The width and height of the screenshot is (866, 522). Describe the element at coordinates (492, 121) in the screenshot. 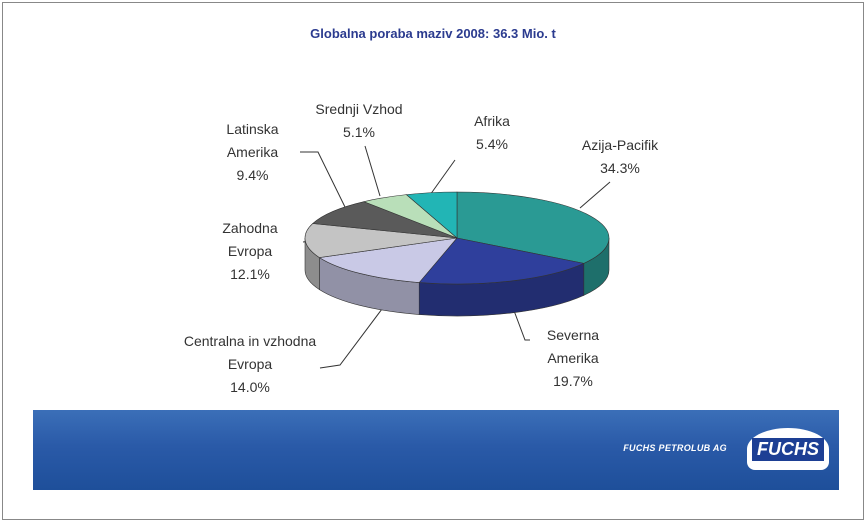

I see `category-label: Afrika` at that location.